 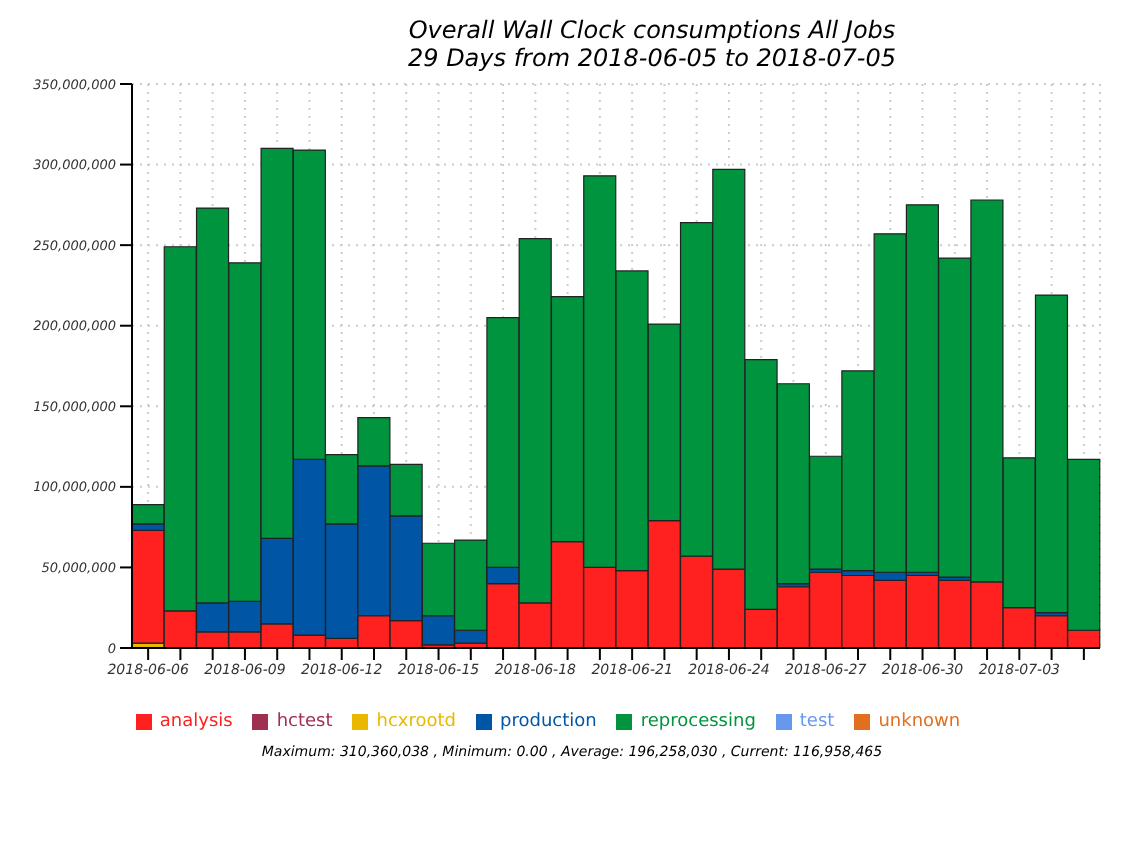 What do you see at coordinates (652, 30) in the screenshot?
I see `chart-title: Overall Wall Clock consumptions All Jobs` at bounding box center [652, 30].